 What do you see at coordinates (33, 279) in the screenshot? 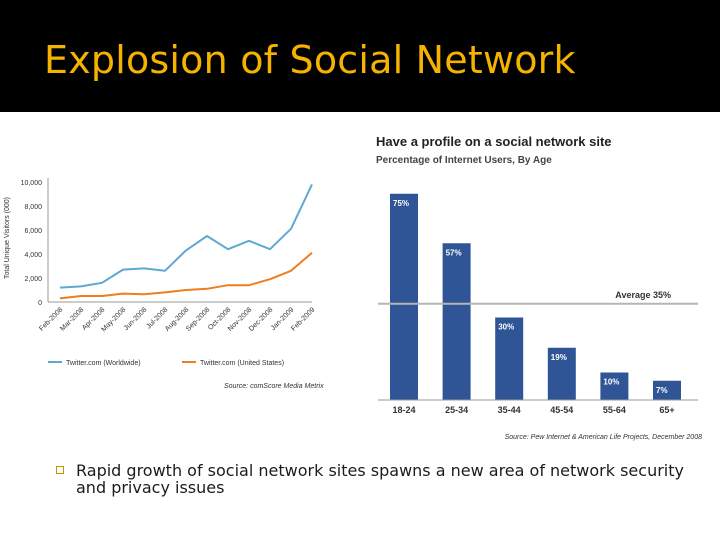
I see `y-tick-label: 2,000` at bounding box center [33, 279].